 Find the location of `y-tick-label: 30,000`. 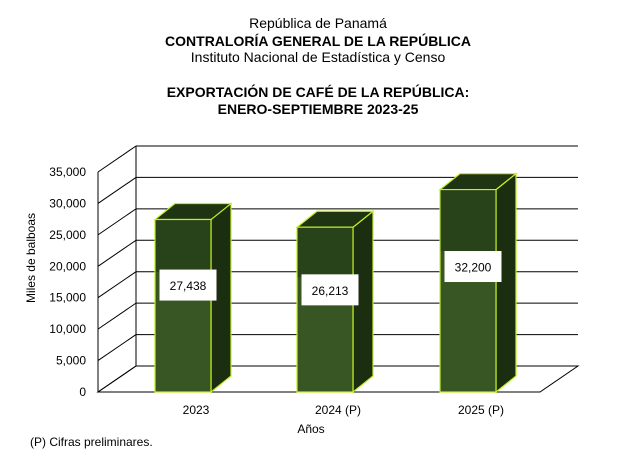

y-tick-label: 30,000 is located at coordinates (67, 203).